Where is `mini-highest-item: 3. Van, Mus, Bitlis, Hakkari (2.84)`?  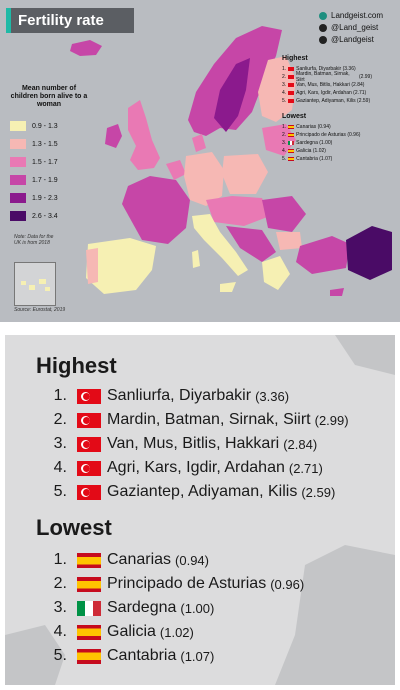 mini-highest-item: 3. Van, Mus, Bitlis, Hakkari (2.84) is located at coordinates (323, 85).